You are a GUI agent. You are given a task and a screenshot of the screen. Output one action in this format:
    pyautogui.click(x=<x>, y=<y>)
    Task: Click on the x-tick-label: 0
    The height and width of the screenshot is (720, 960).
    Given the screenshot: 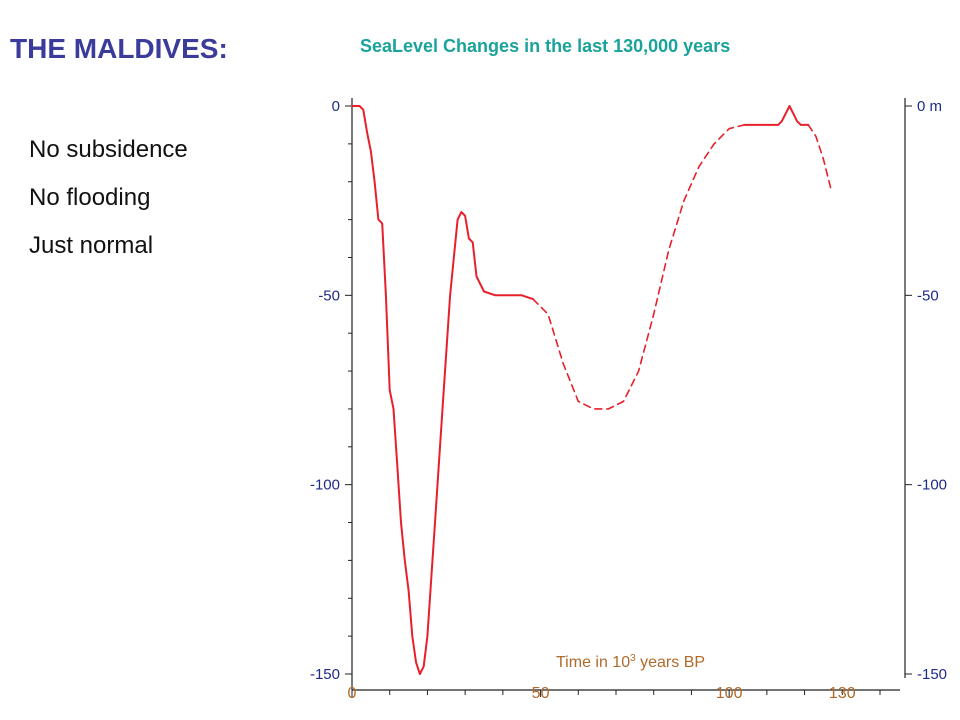 What is the action you would take?
    pyautogui.click(x=352, y=693)
    